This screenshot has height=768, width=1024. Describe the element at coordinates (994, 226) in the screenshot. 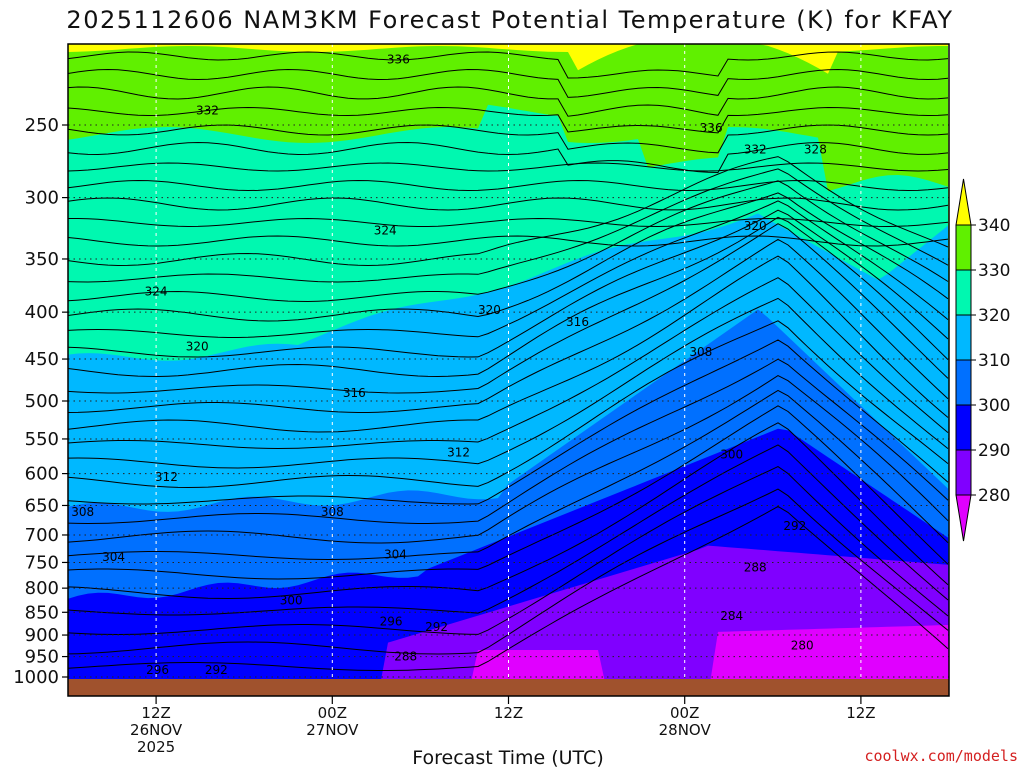

I see `colorbar-tick-label: 340` at that location.